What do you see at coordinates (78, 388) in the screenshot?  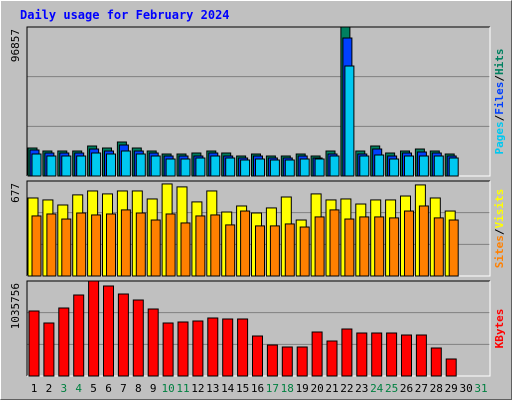 I see `x-tick-label: 4` at bounding box center [78, 388].